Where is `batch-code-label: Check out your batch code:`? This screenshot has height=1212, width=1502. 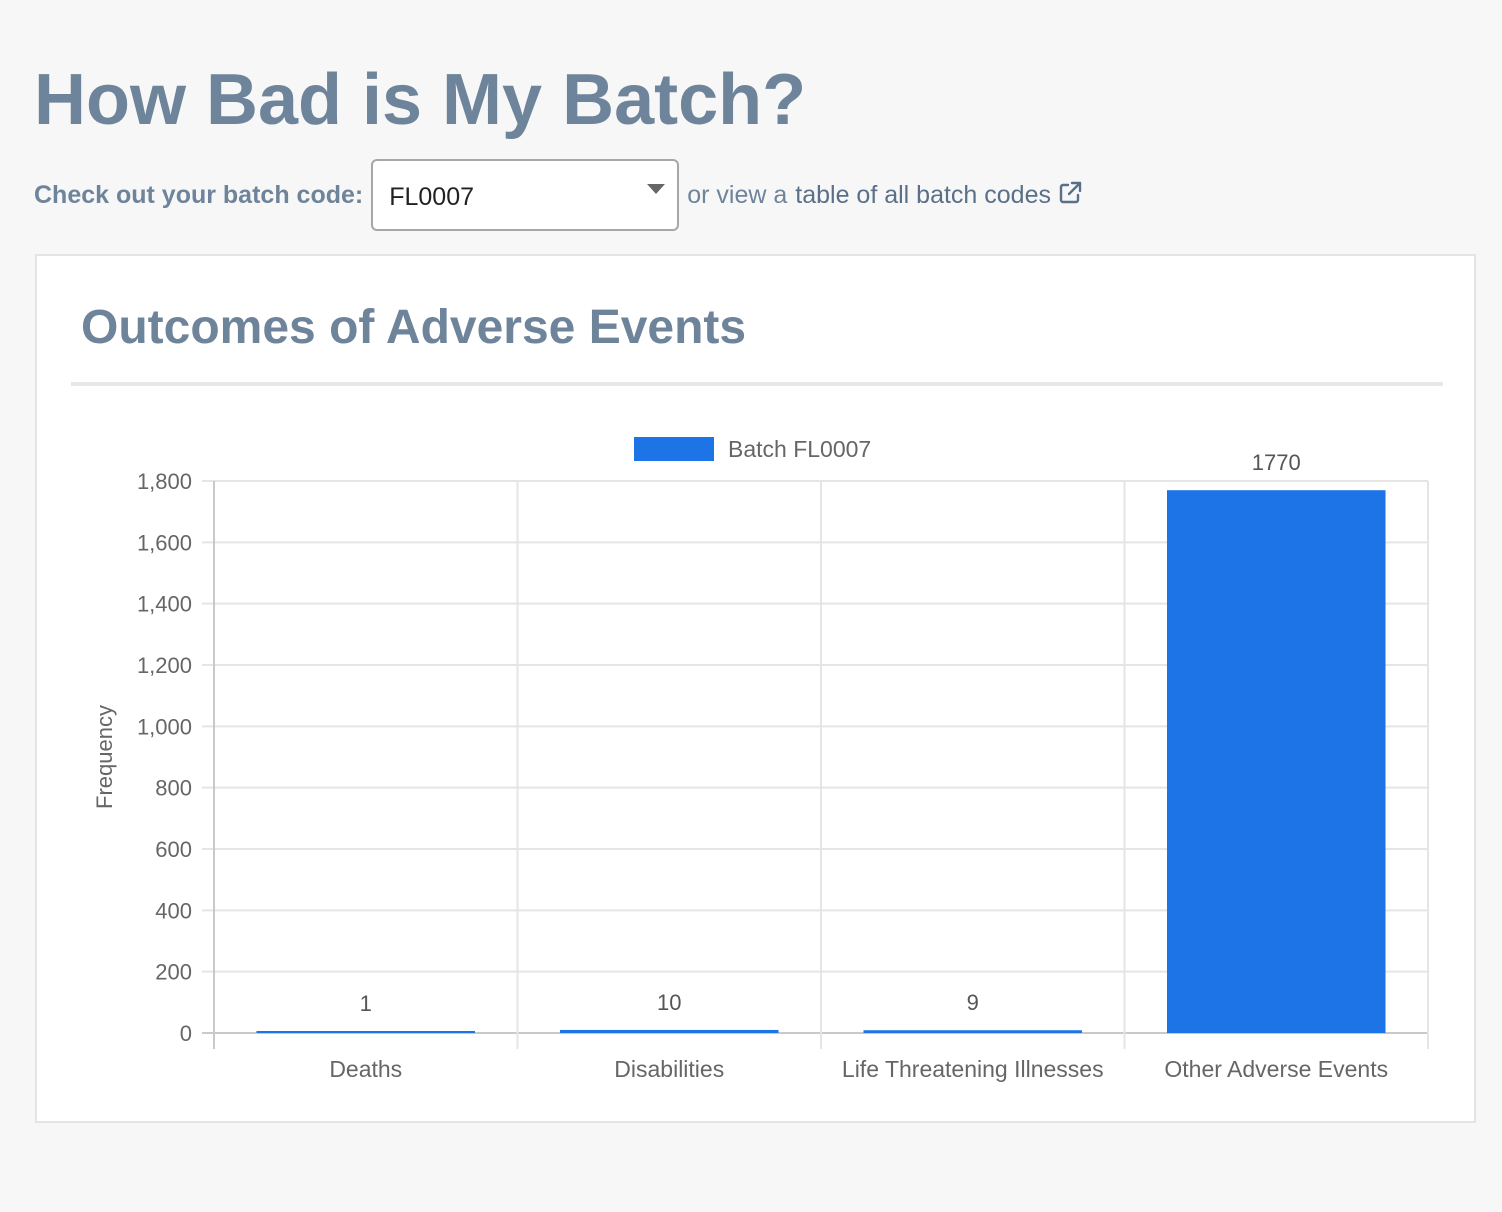
batch-code-label: Check out your batch code: is located at coordinates (199, 194).